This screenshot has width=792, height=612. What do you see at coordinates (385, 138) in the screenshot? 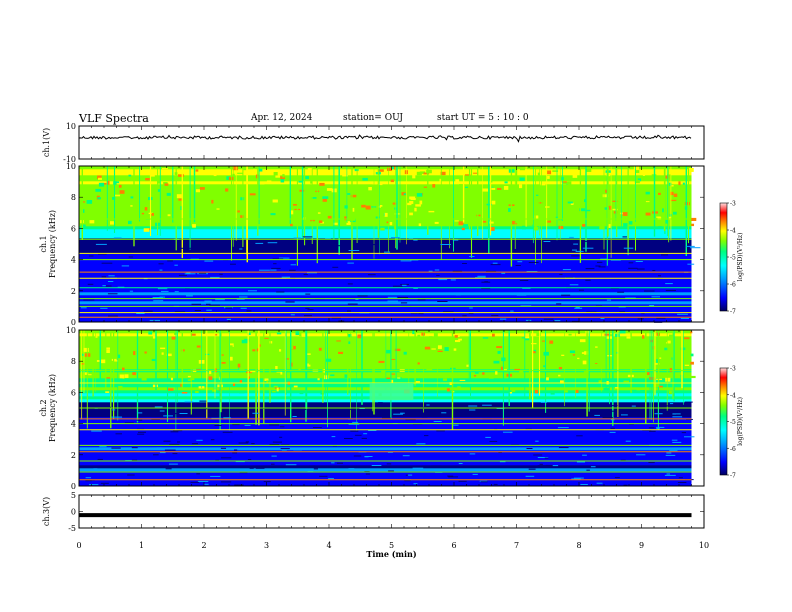
I see `ch1-waveform-line` at bounding box center [385, 138].